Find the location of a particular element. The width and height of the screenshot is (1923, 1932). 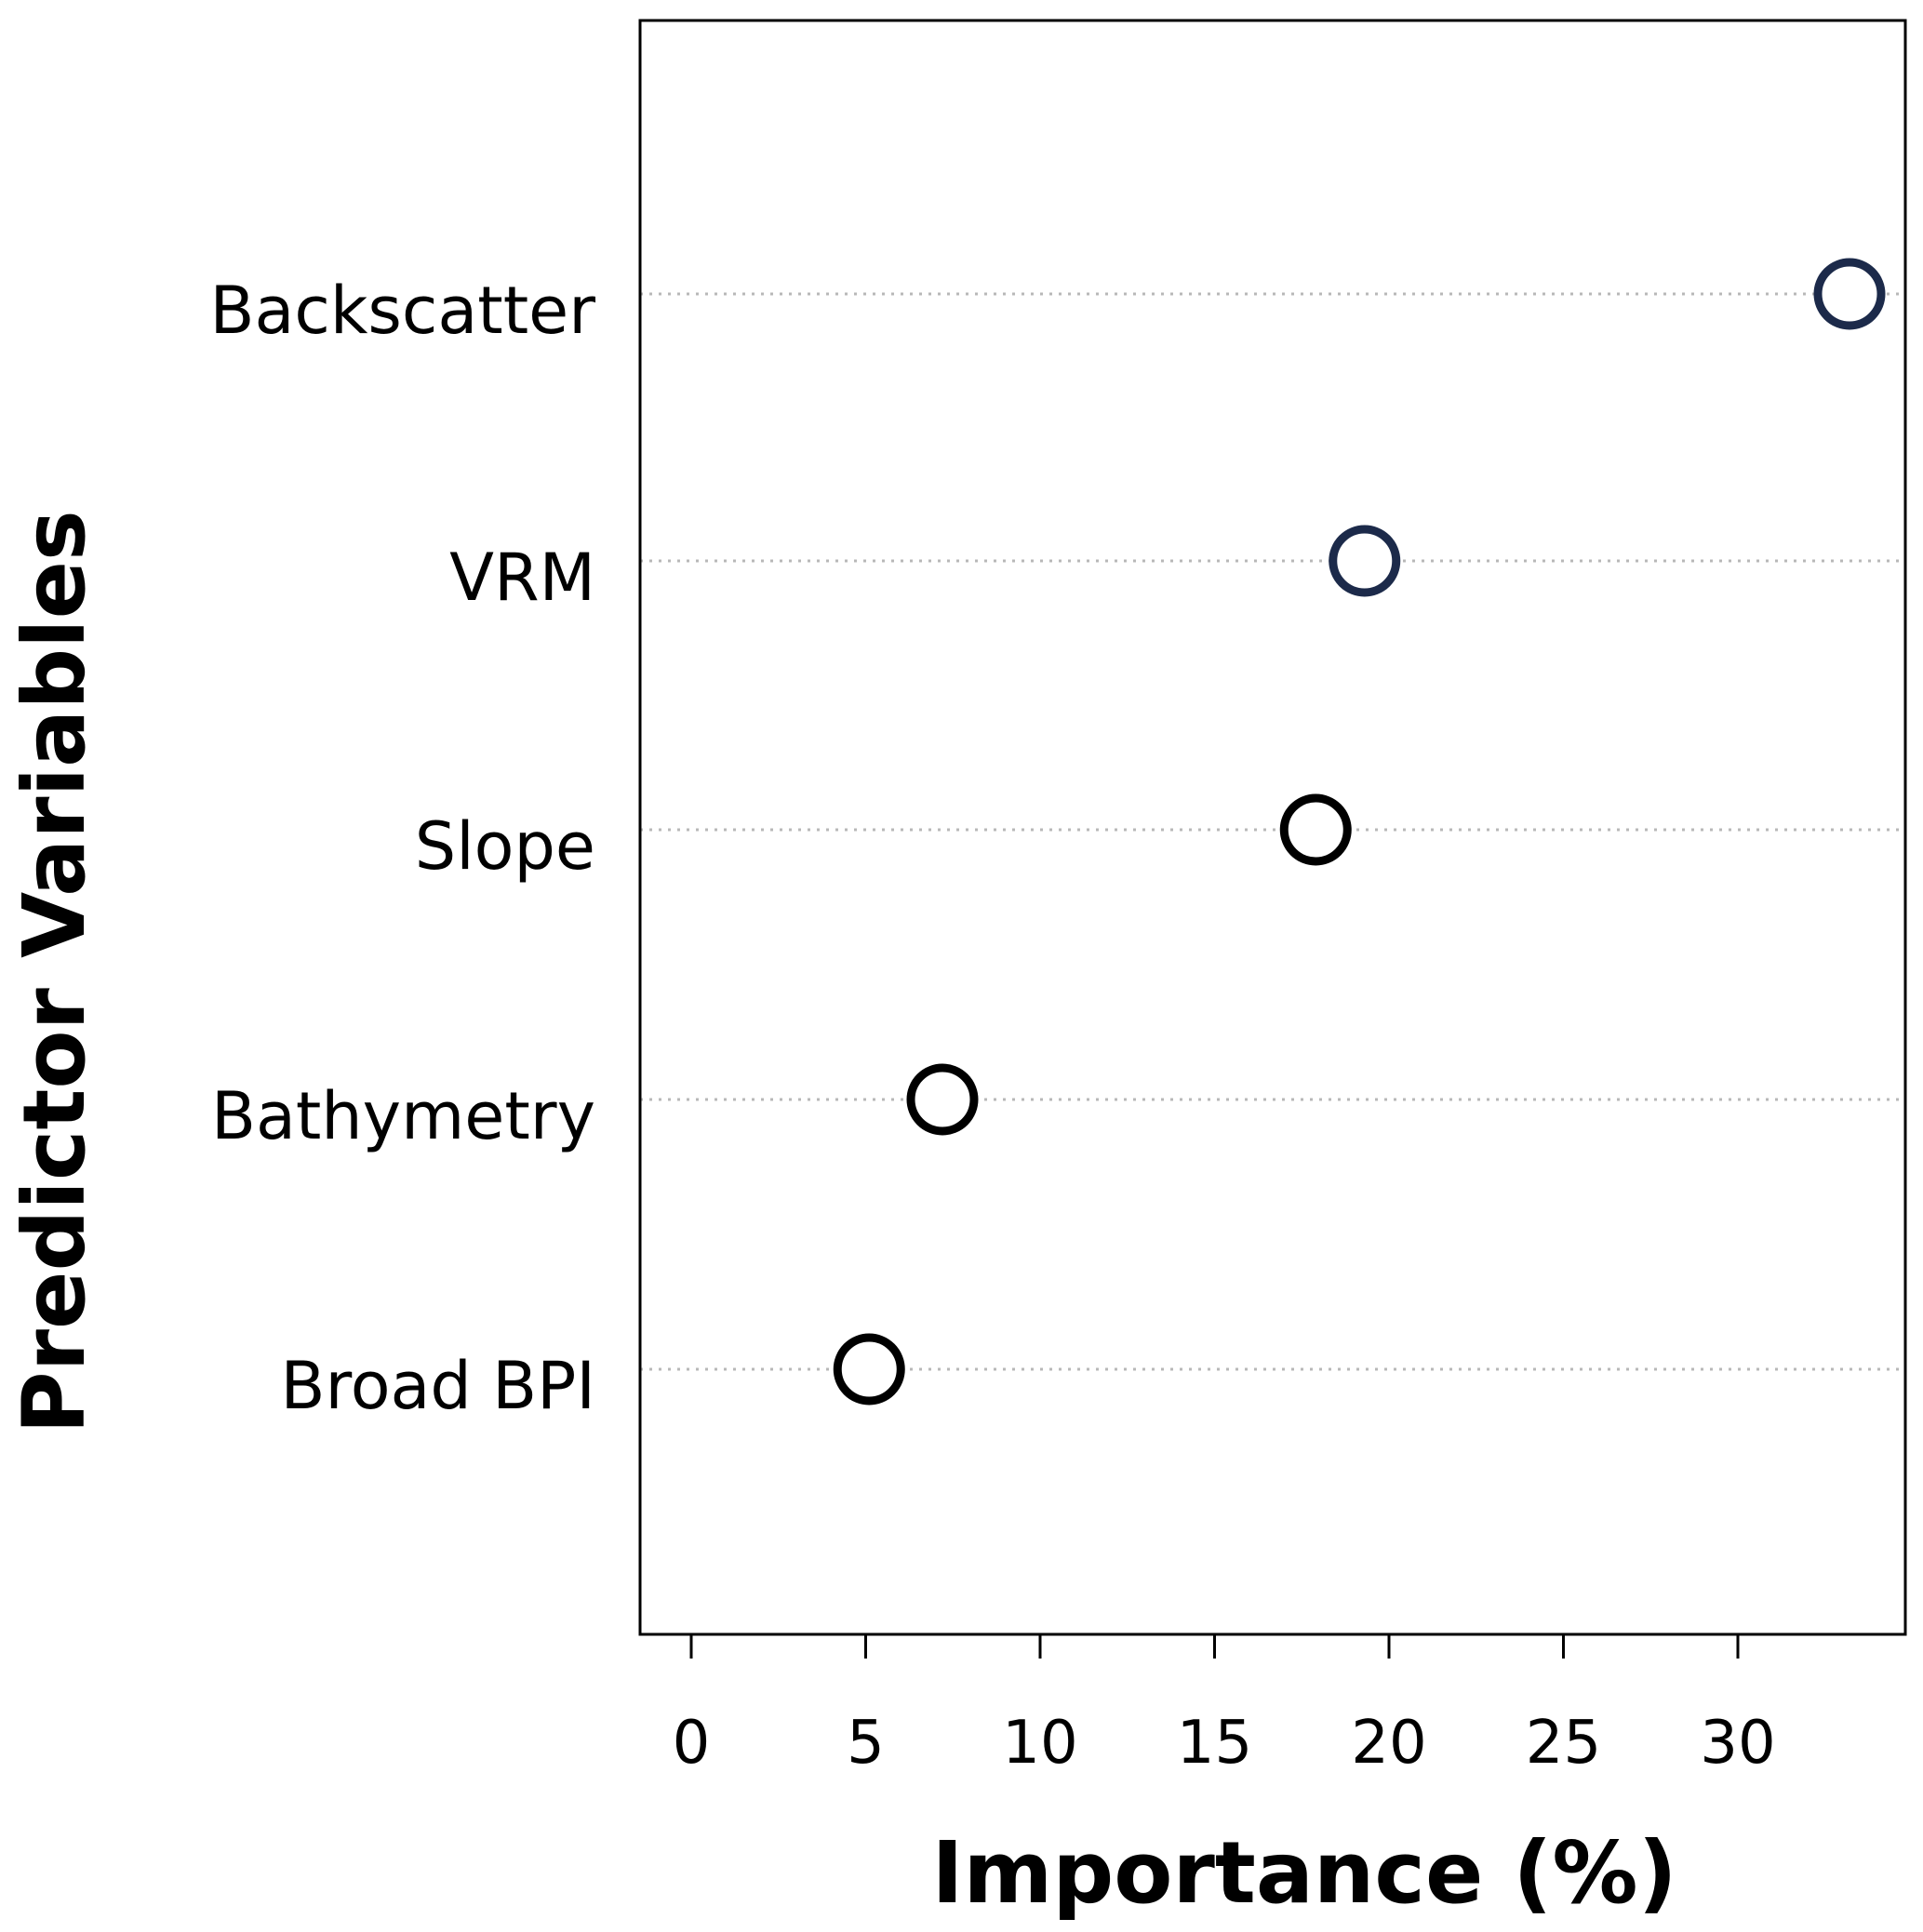

category-label: Backscatter is located at coordinates (402, 311).